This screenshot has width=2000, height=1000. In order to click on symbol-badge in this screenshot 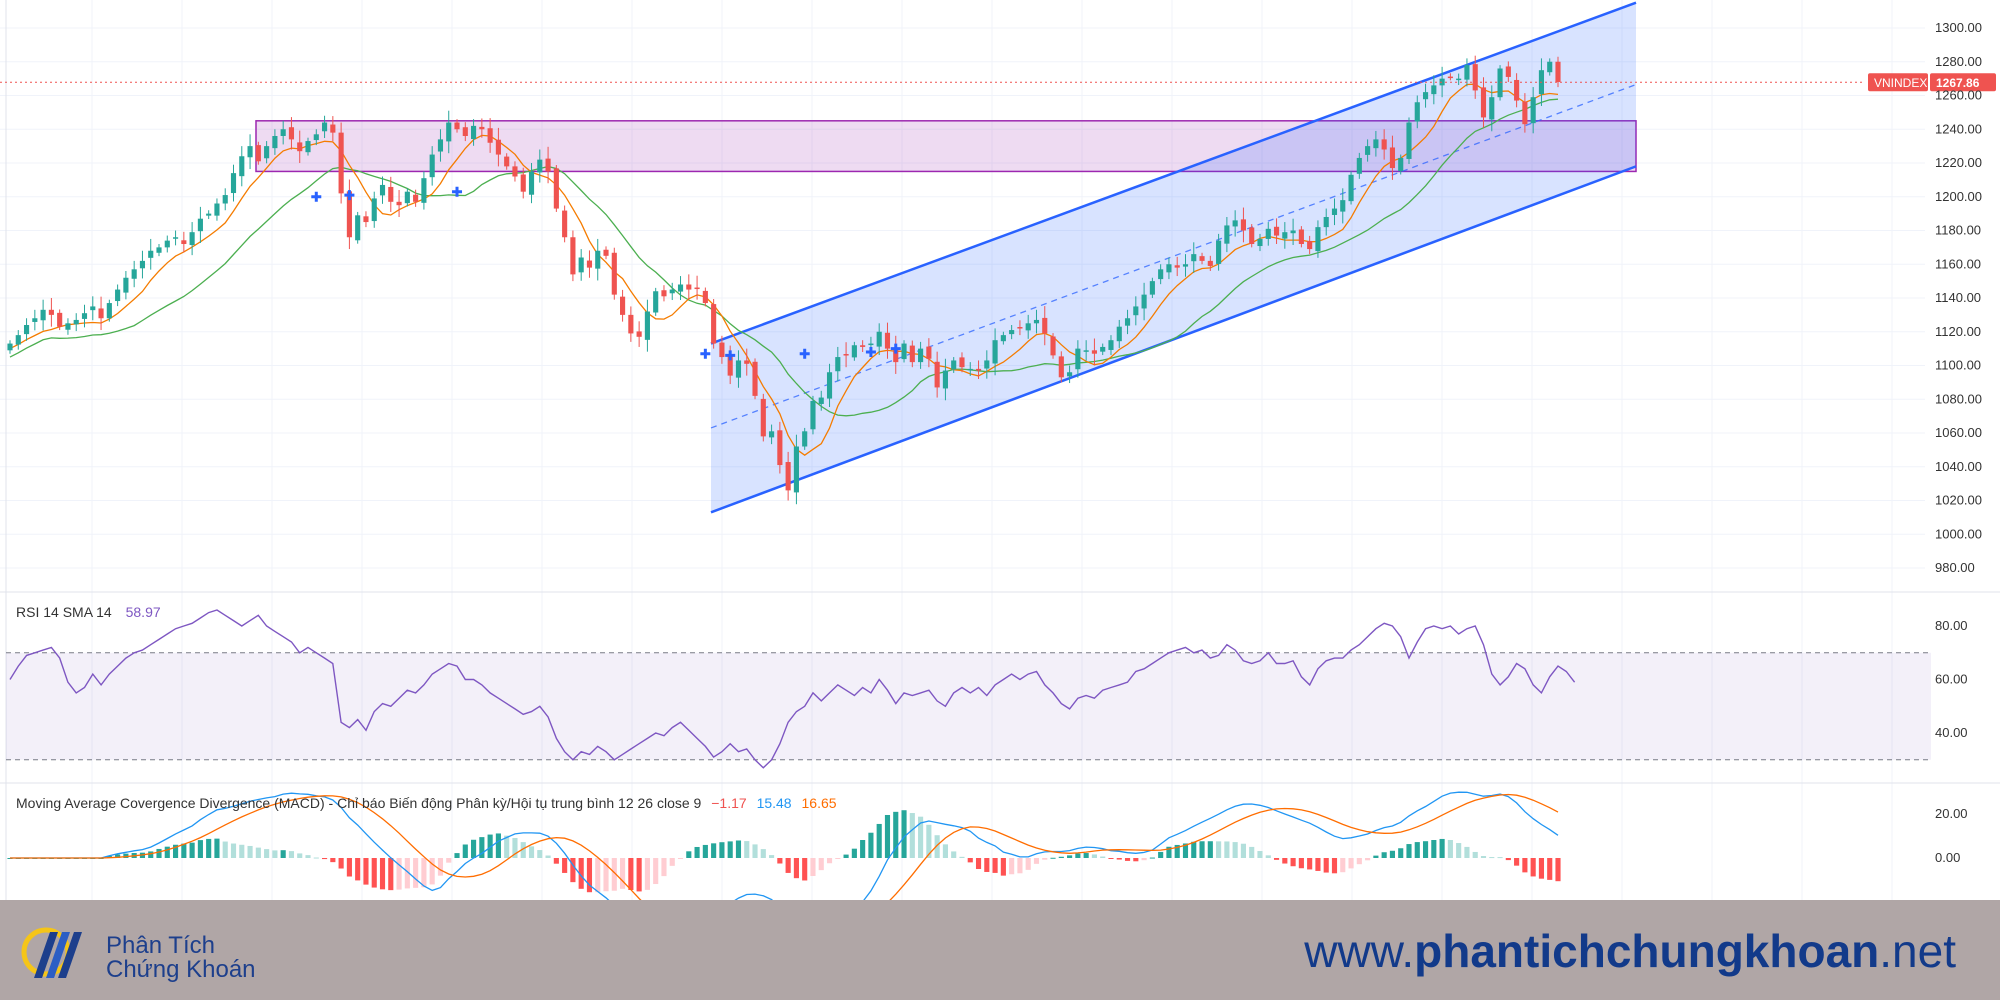, I will do `click(1898, 82)`.